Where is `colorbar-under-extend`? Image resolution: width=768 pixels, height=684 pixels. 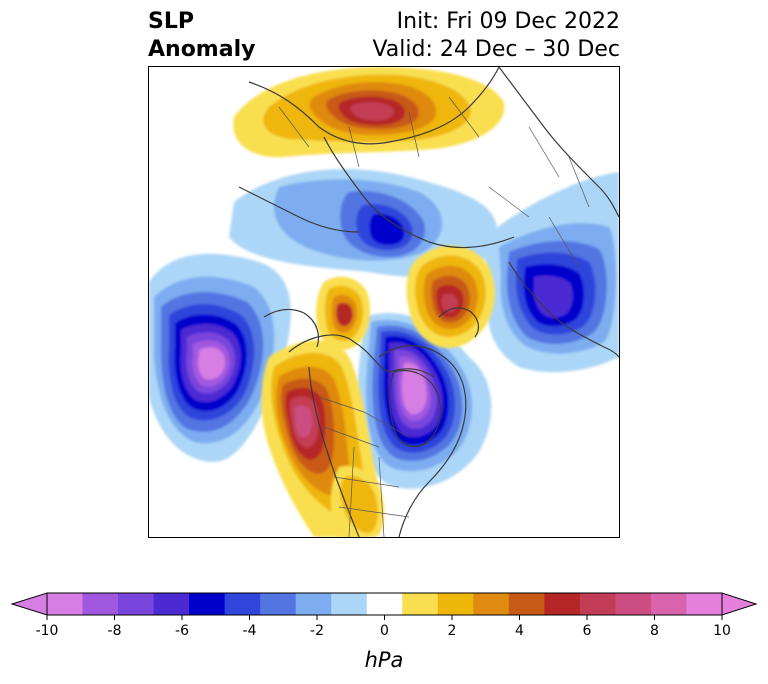
colorbar-under-extend is located at coordinates (29, 604).